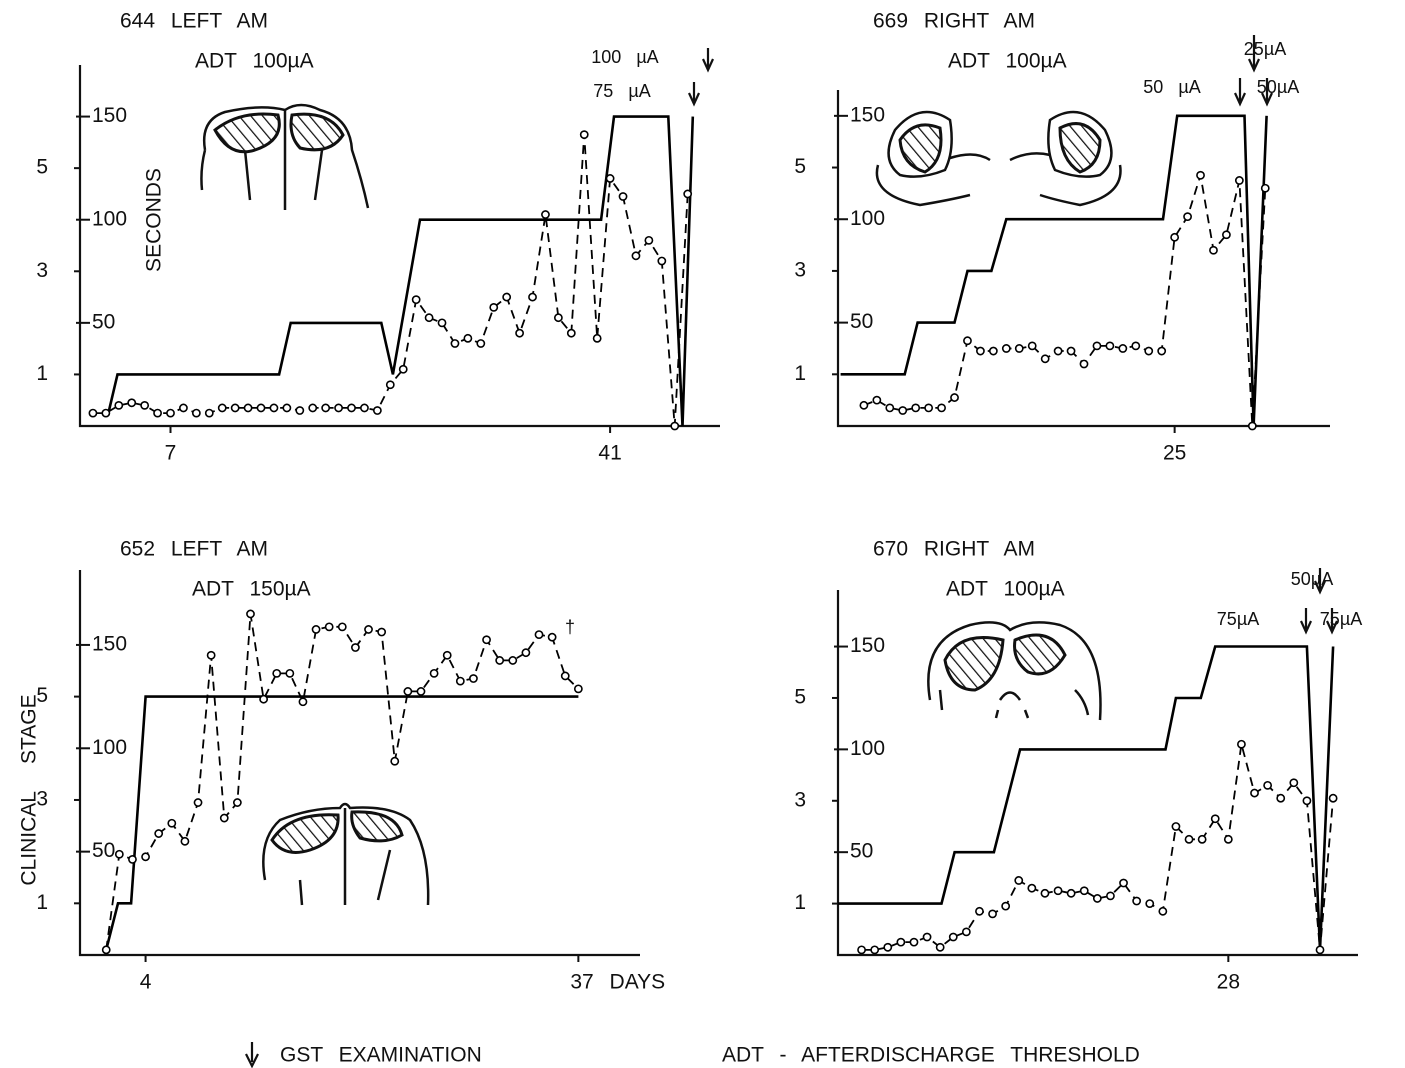  Describe the element at coordinates (109, 747) in the screenshot. I see `y2-tick-label: 100` at that location.